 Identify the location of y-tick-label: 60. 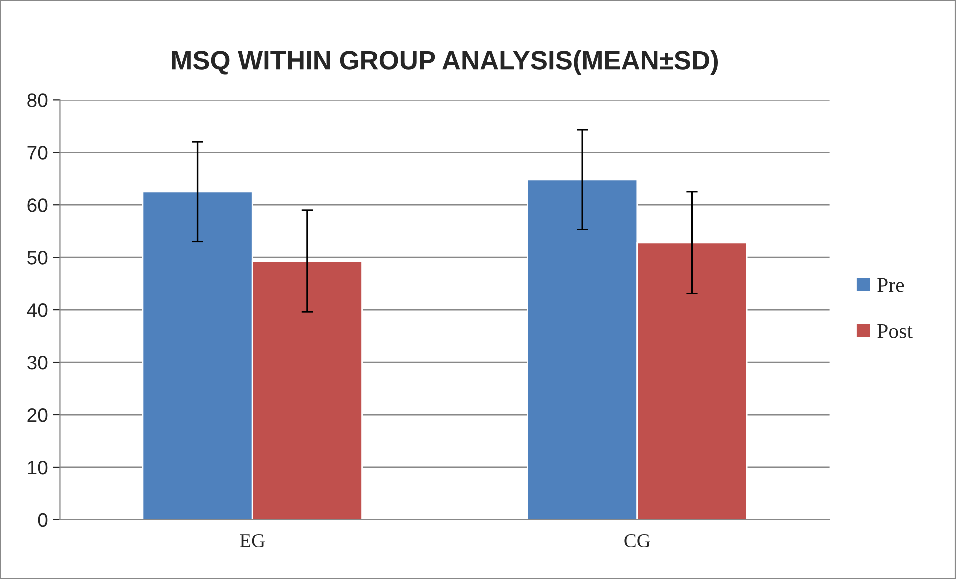
(38, 205).